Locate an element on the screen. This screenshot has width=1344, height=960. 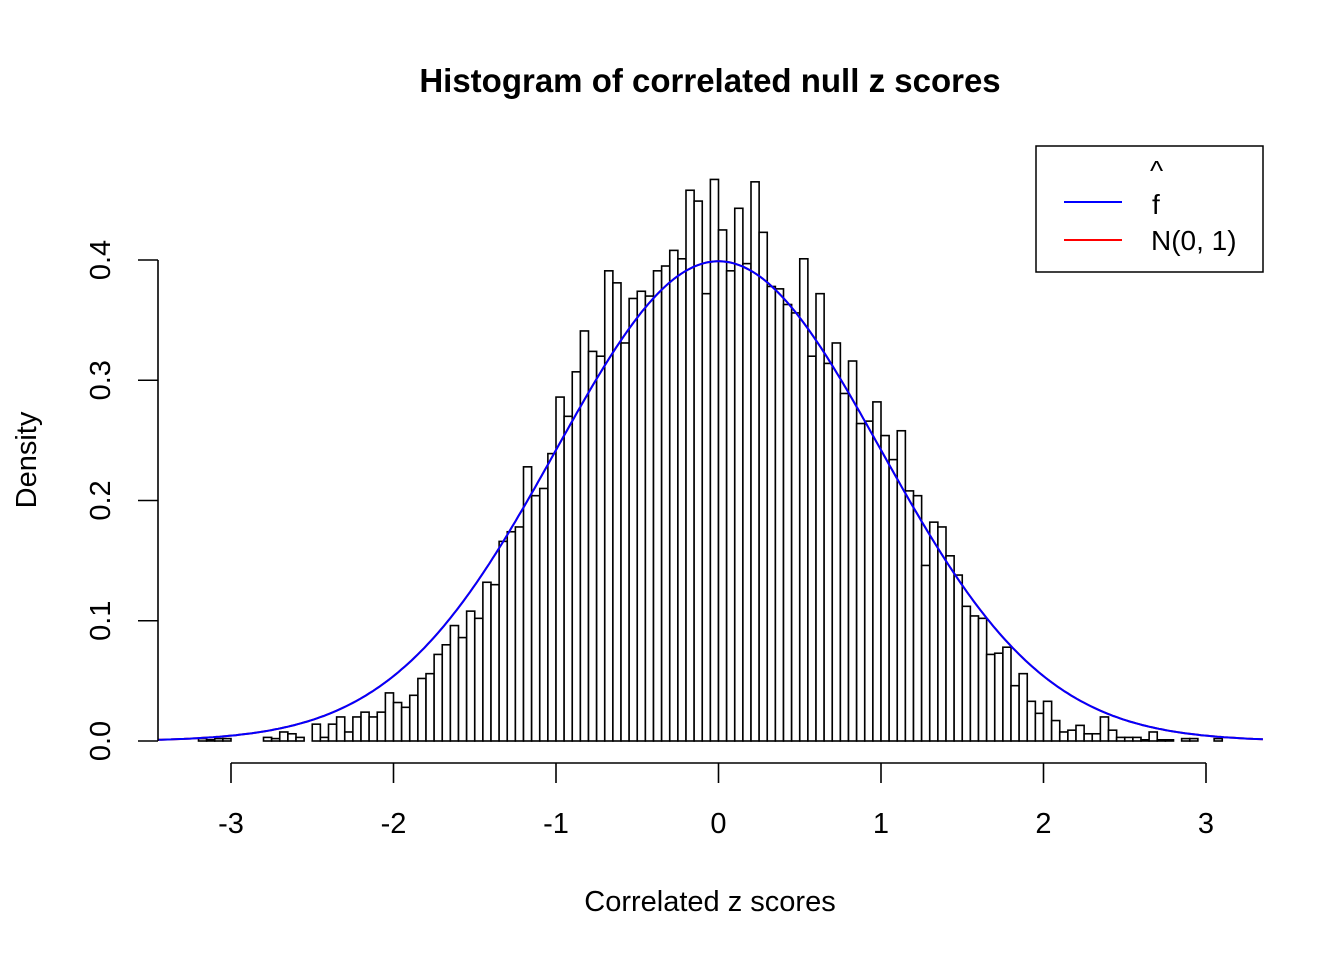
y-tick-label: 0.2 is located at coordinates (101, 500).